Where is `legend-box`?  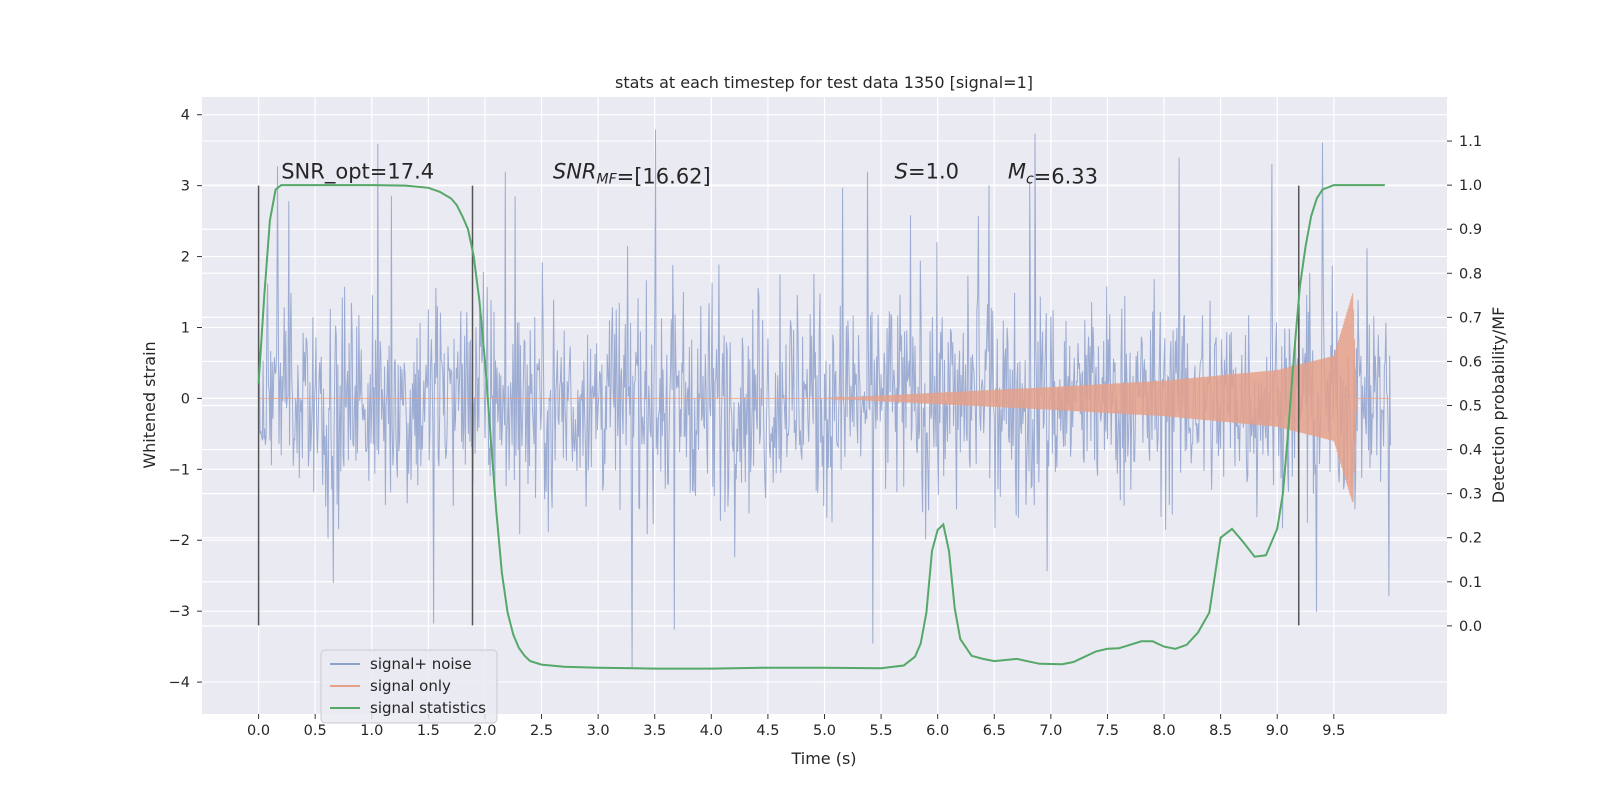
legend-box is located at coordinates (409, 686).